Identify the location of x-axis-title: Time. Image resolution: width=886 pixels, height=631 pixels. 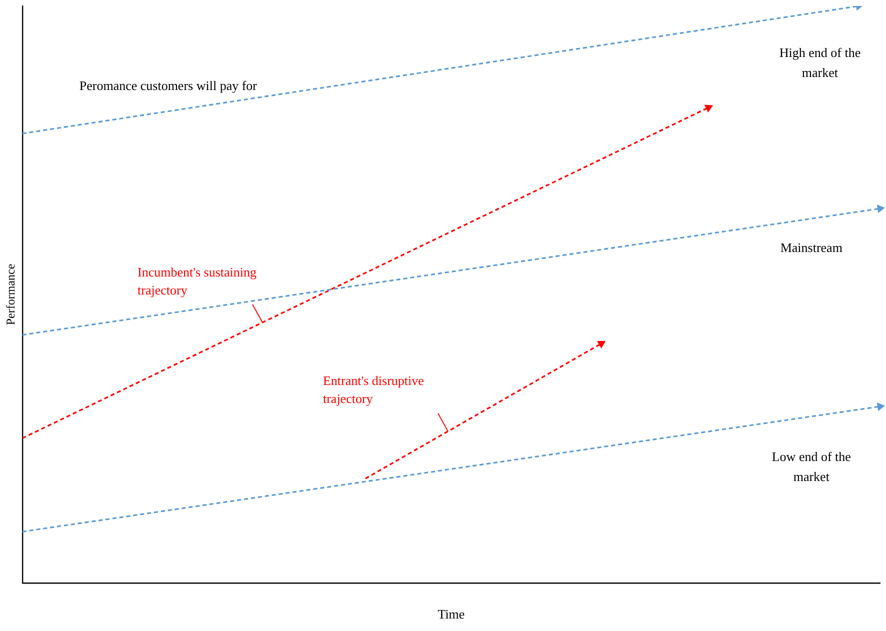
(451, 614).